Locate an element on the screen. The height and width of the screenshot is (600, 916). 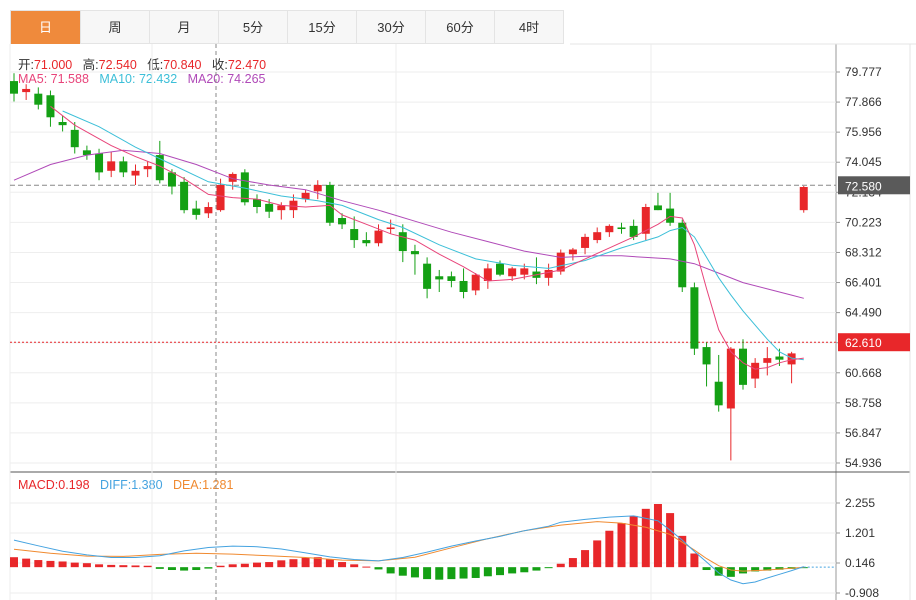
macd-text: MACD:0.198 is located at coordinates (54, 485).